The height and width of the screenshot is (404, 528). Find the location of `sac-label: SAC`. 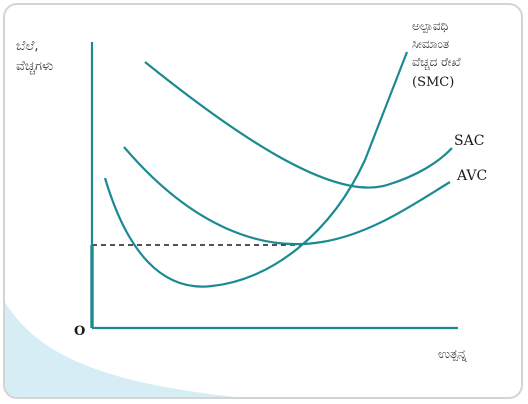

sac-label: SAC is located at coordinates (469, 141).